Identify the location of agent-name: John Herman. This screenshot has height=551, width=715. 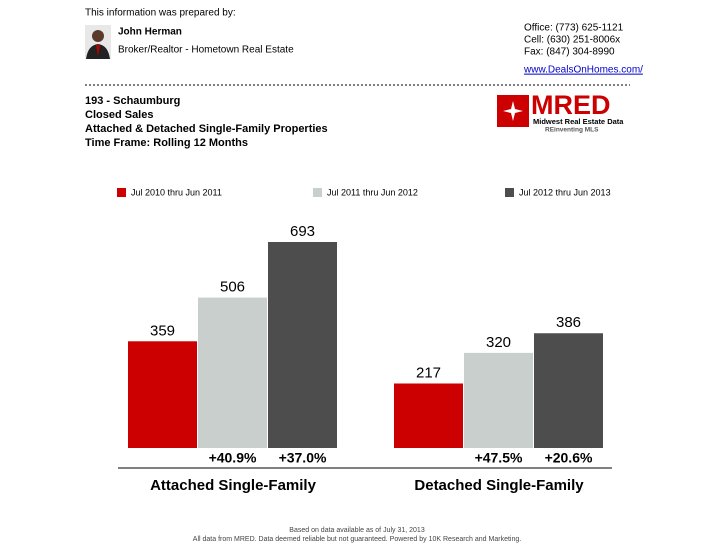
(150, 32).